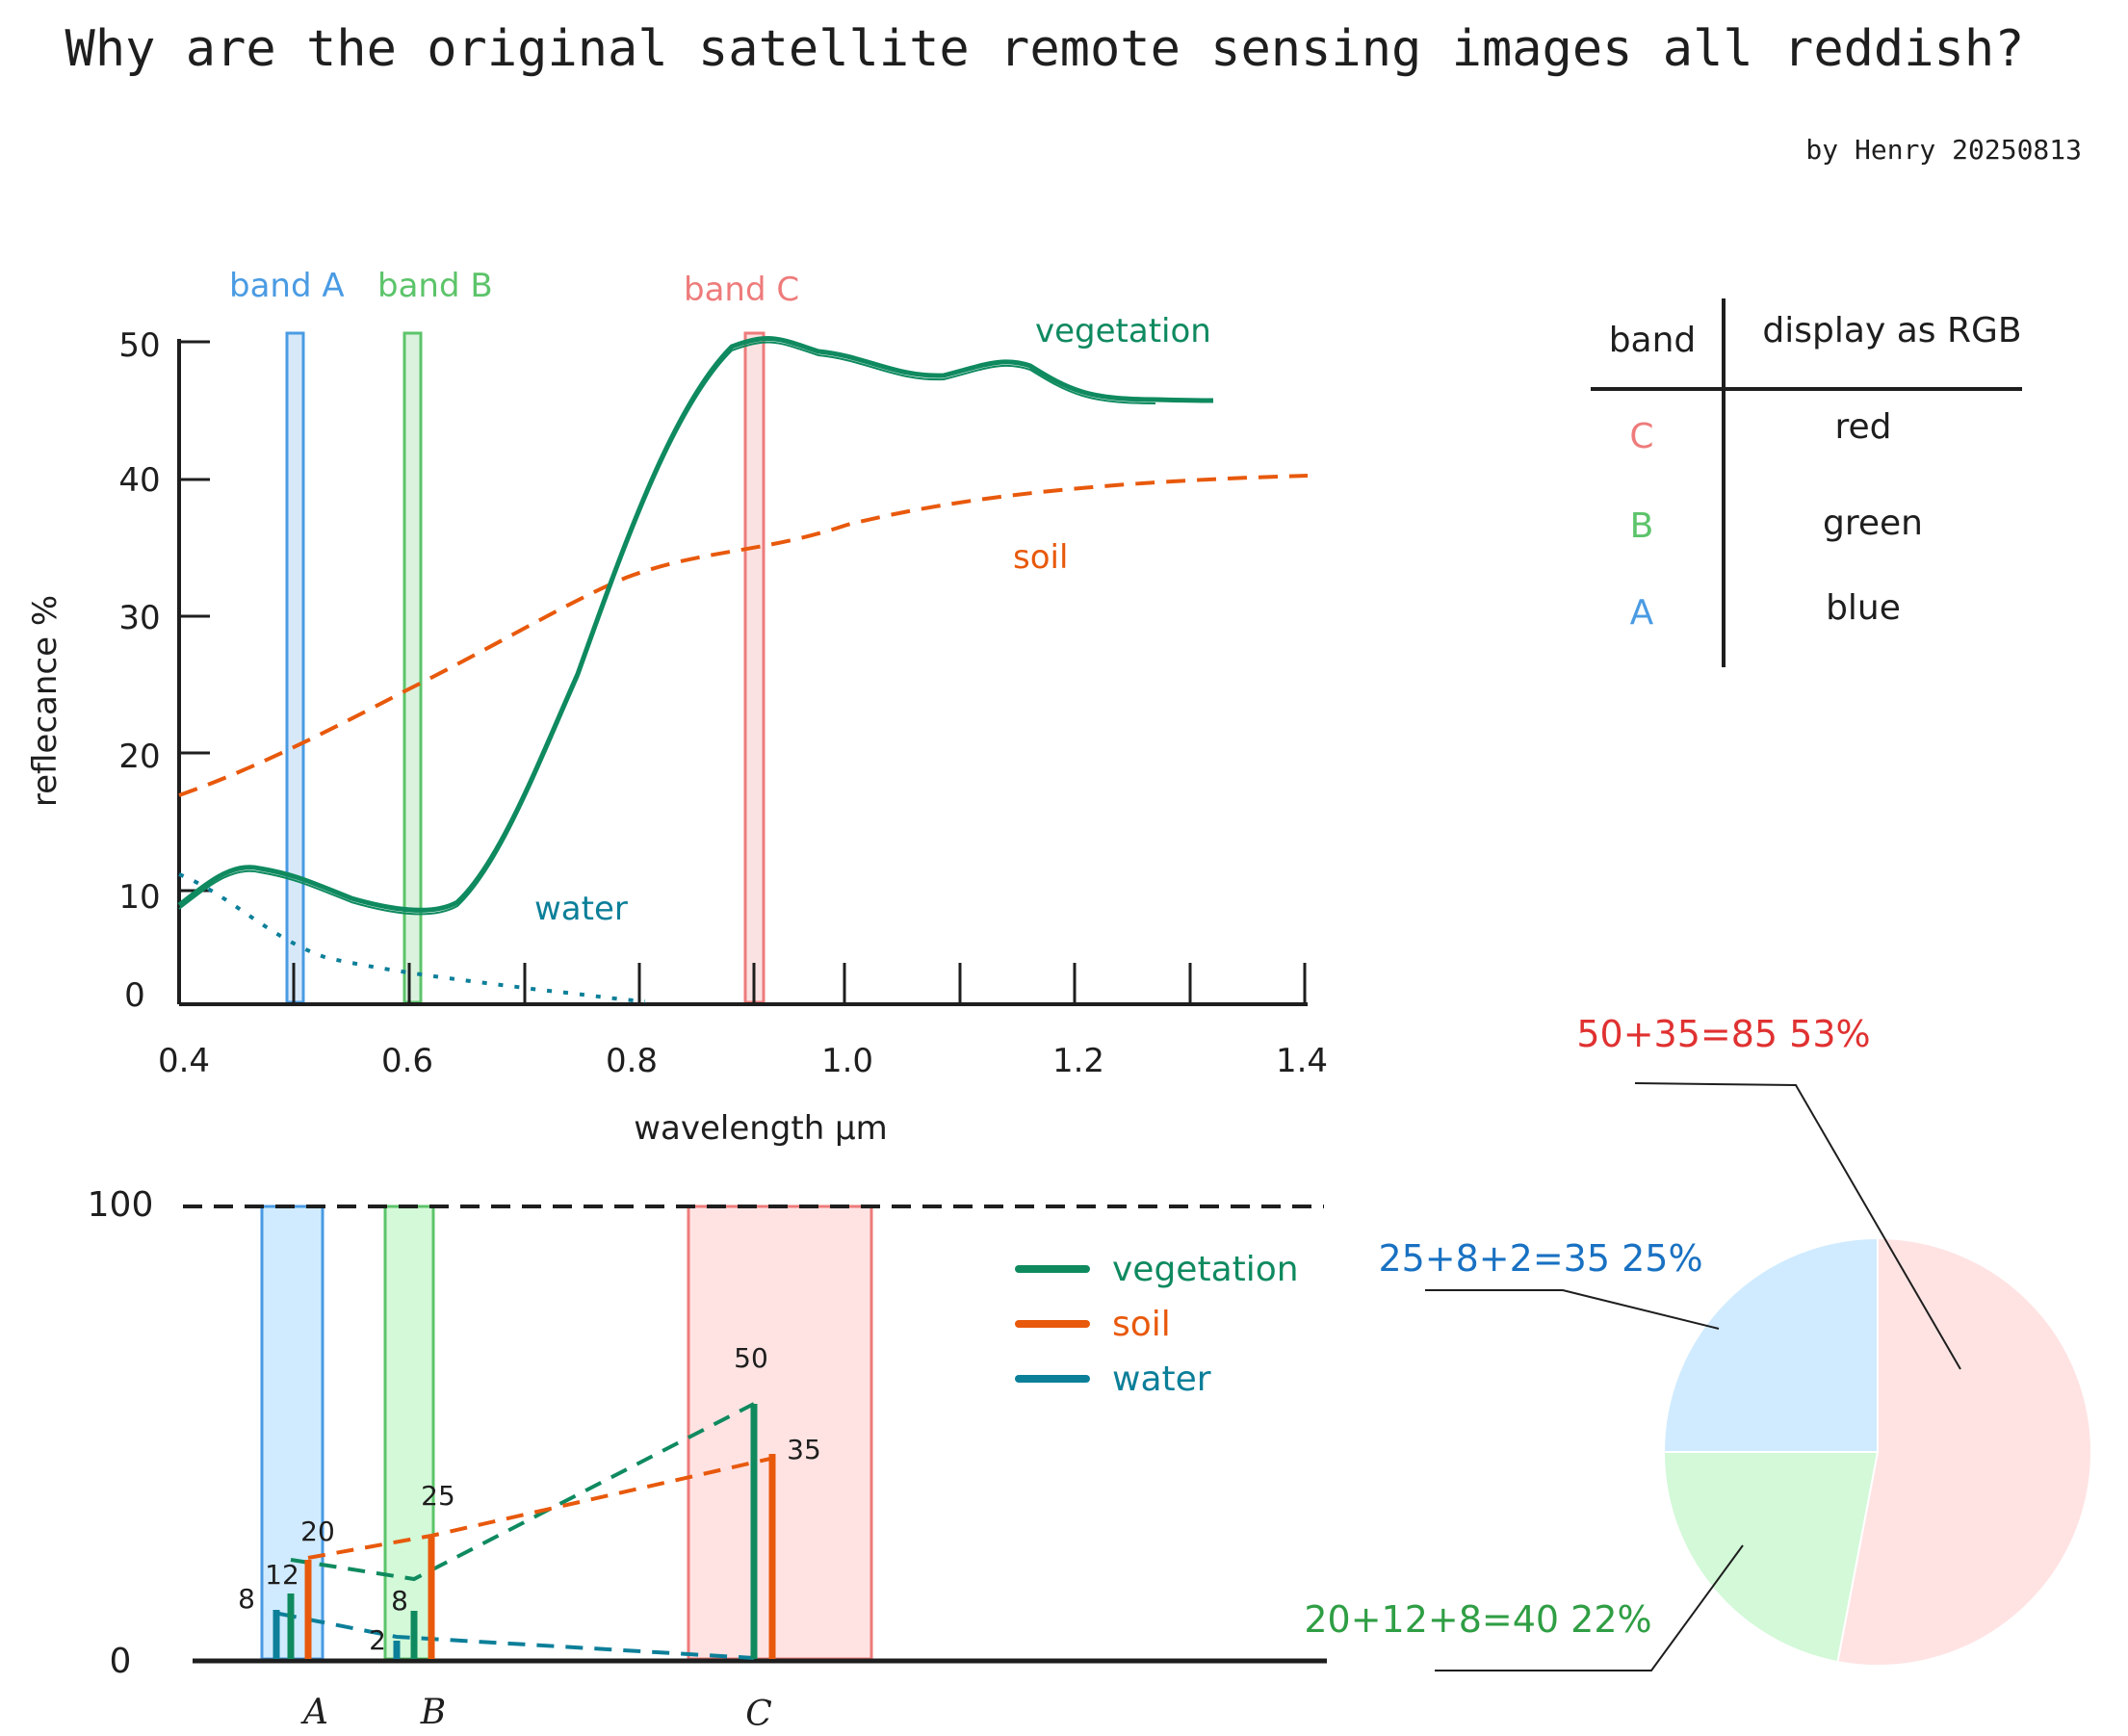  Describe the element at coordinates (581, 909) in the screenshot. I see `water-label: water` at that location.